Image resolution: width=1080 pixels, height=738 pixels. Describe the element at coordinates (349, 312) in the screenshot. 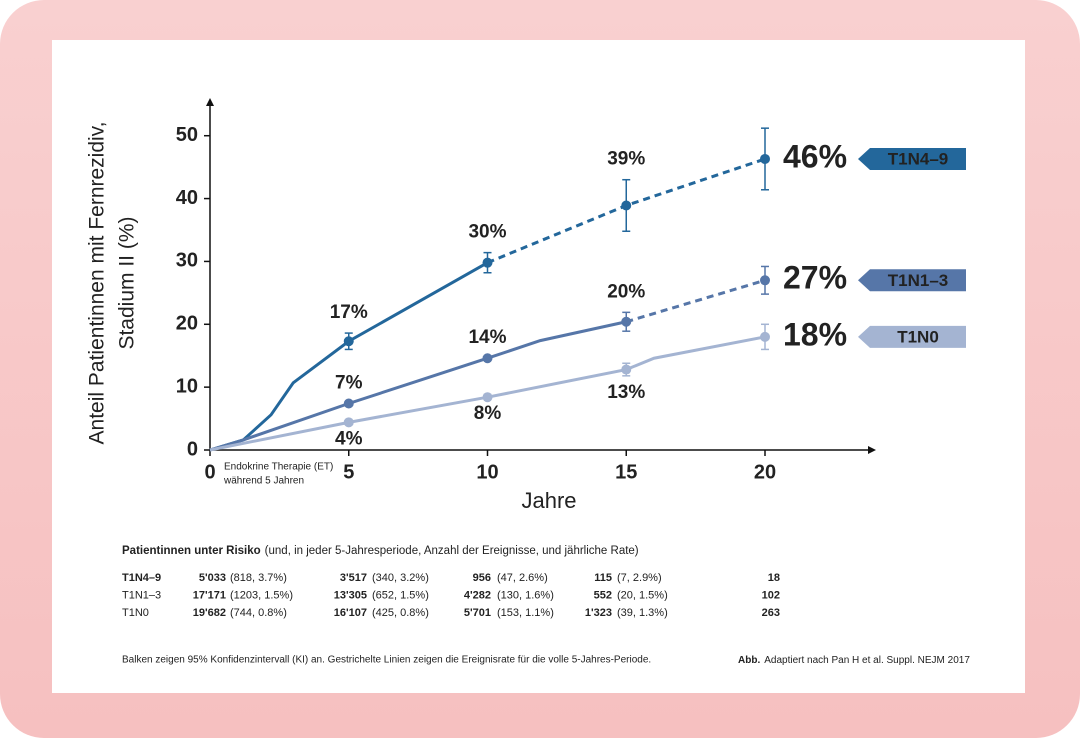

I see `value-label: 17%` at that location.